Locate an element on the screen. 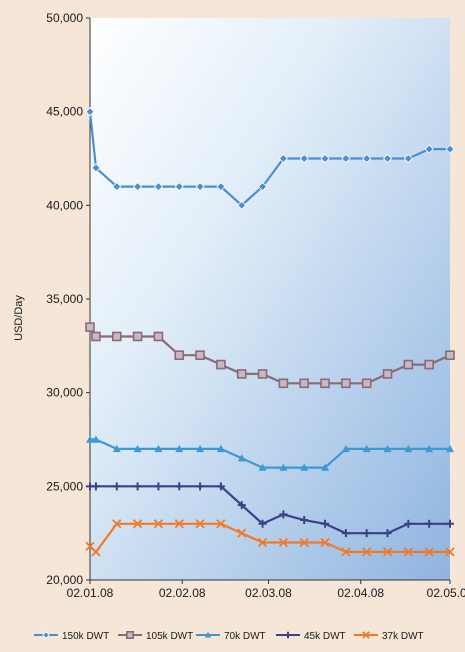  y-tick-label: 45,000 is located at coordinates (64, 112).